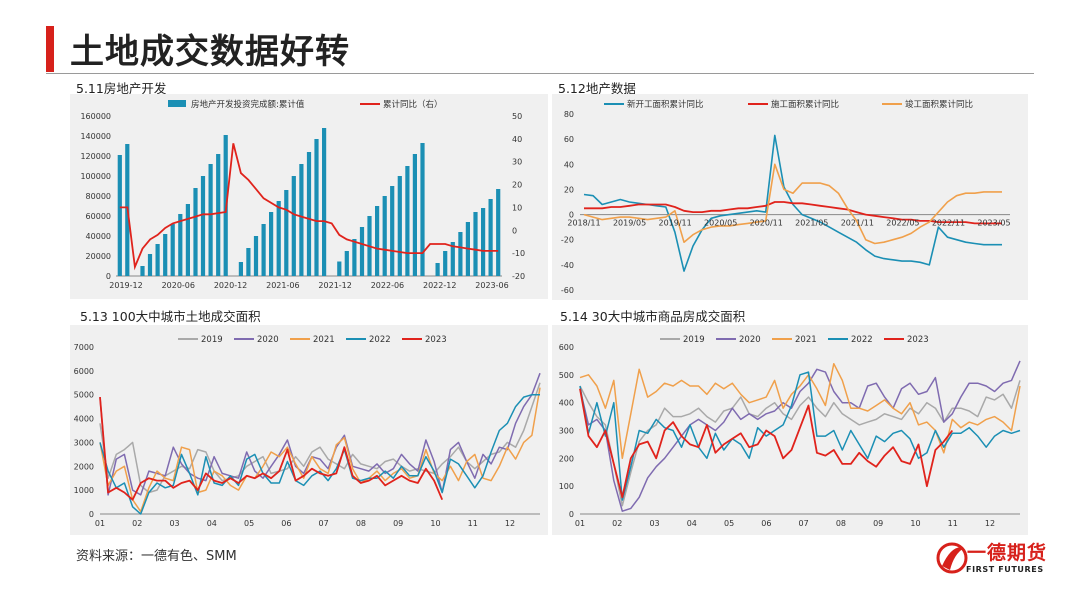 This screenshot has height=608, width=1080. What do you see at coordinates (993, 223) in the screenshot?
I see `x-tick-9: 2023/05` at bounding box center [993, 223].